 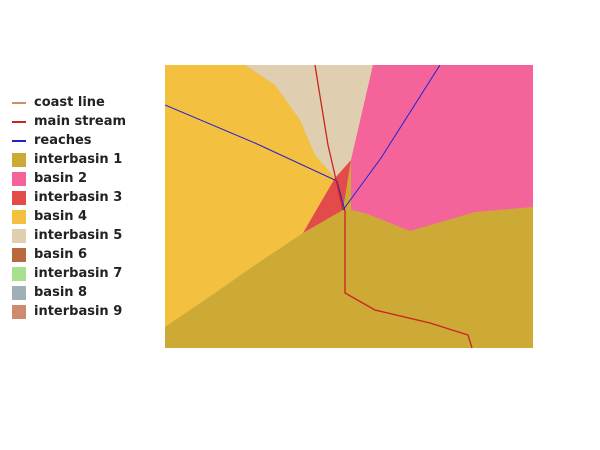 I want to click on legend-item: interbasin 1, so click(x=69, y=159).